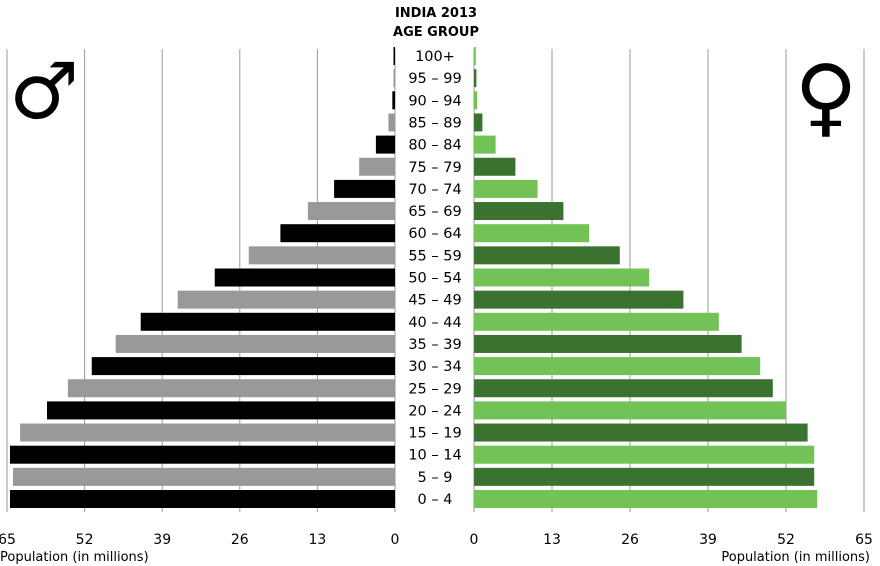 This screenshot has height=566, width=880. Describe the element at coordinates (478, 122) in the screenshot. I see `female-bar-85 – 89` at that location.